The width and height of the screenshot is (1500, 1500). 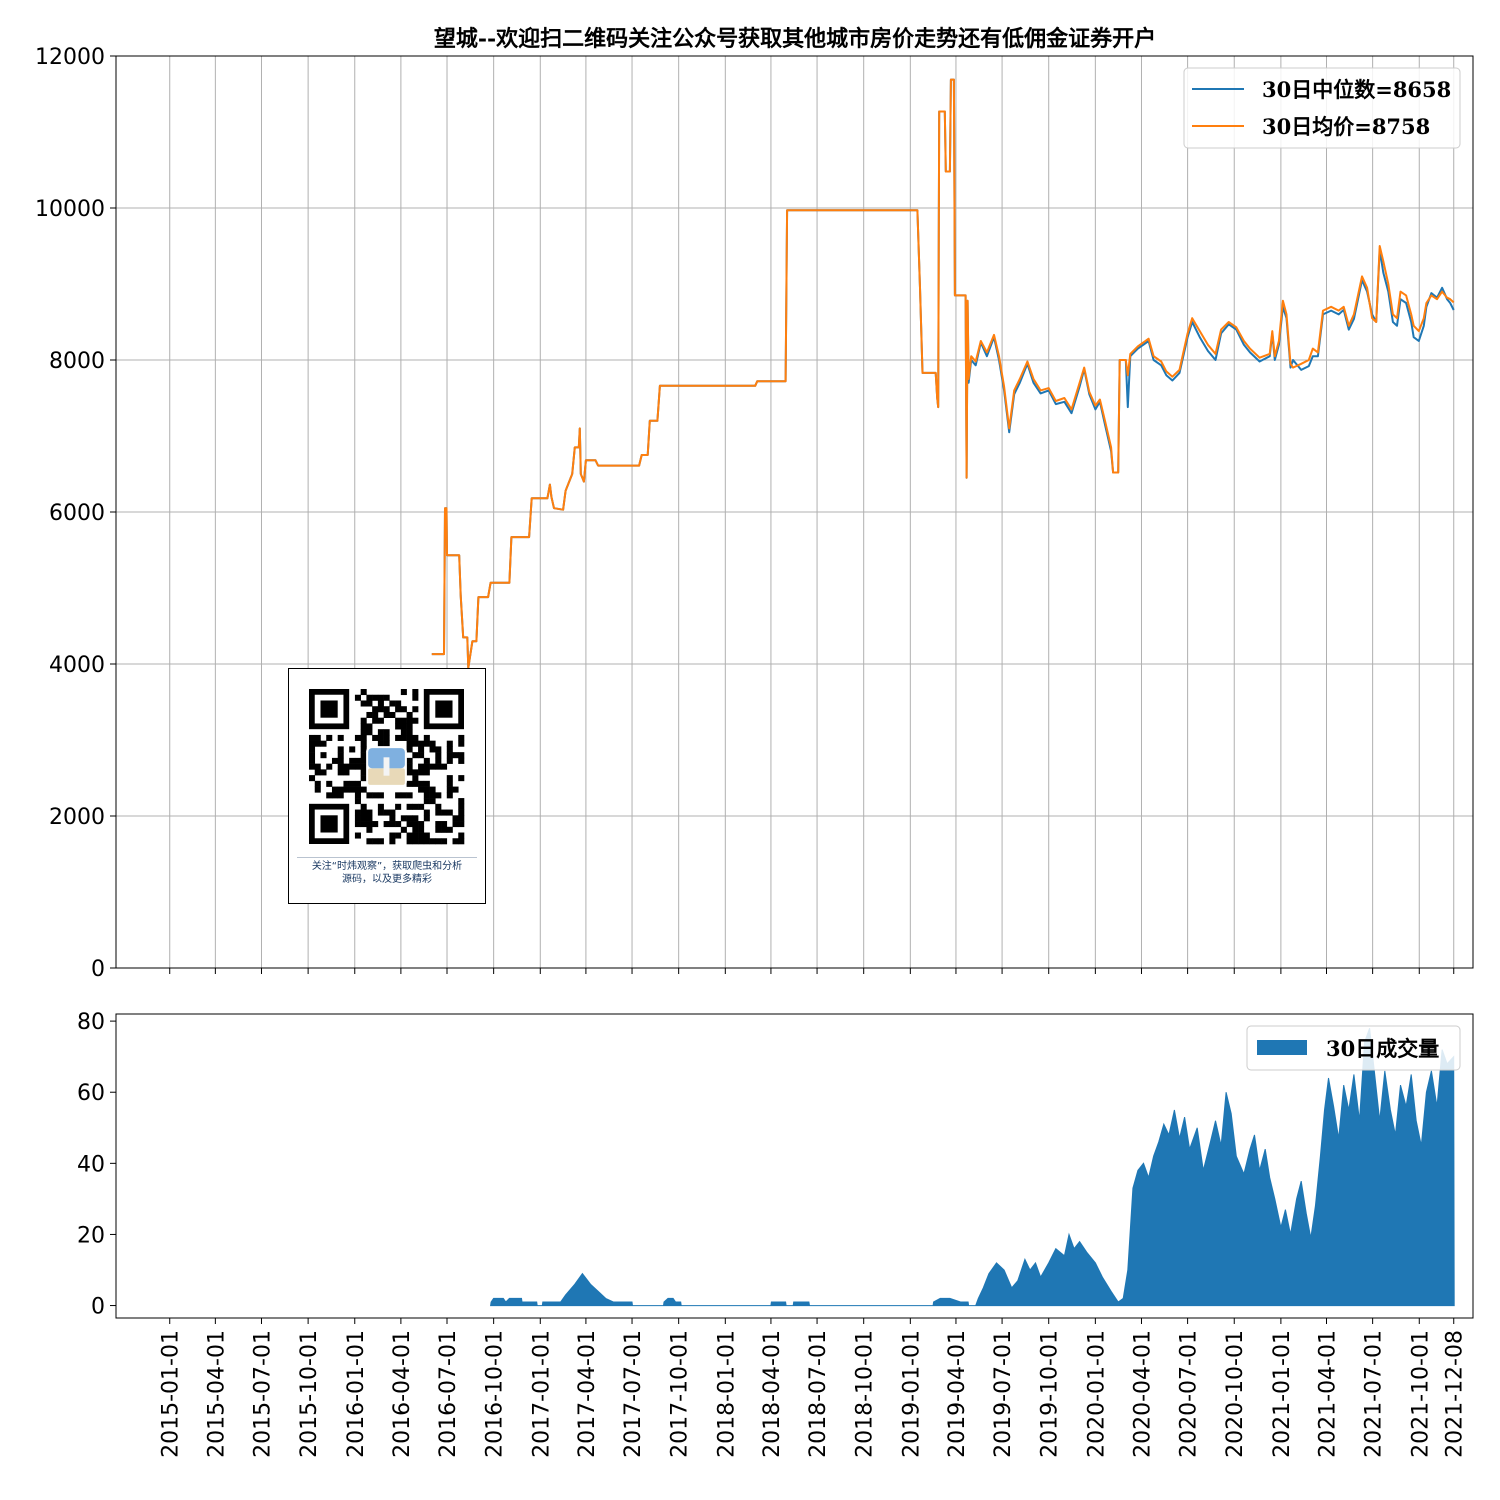 I want to click on legend: 30日中位数=8658 30日均价=8758, so click(x=1322, y=108).